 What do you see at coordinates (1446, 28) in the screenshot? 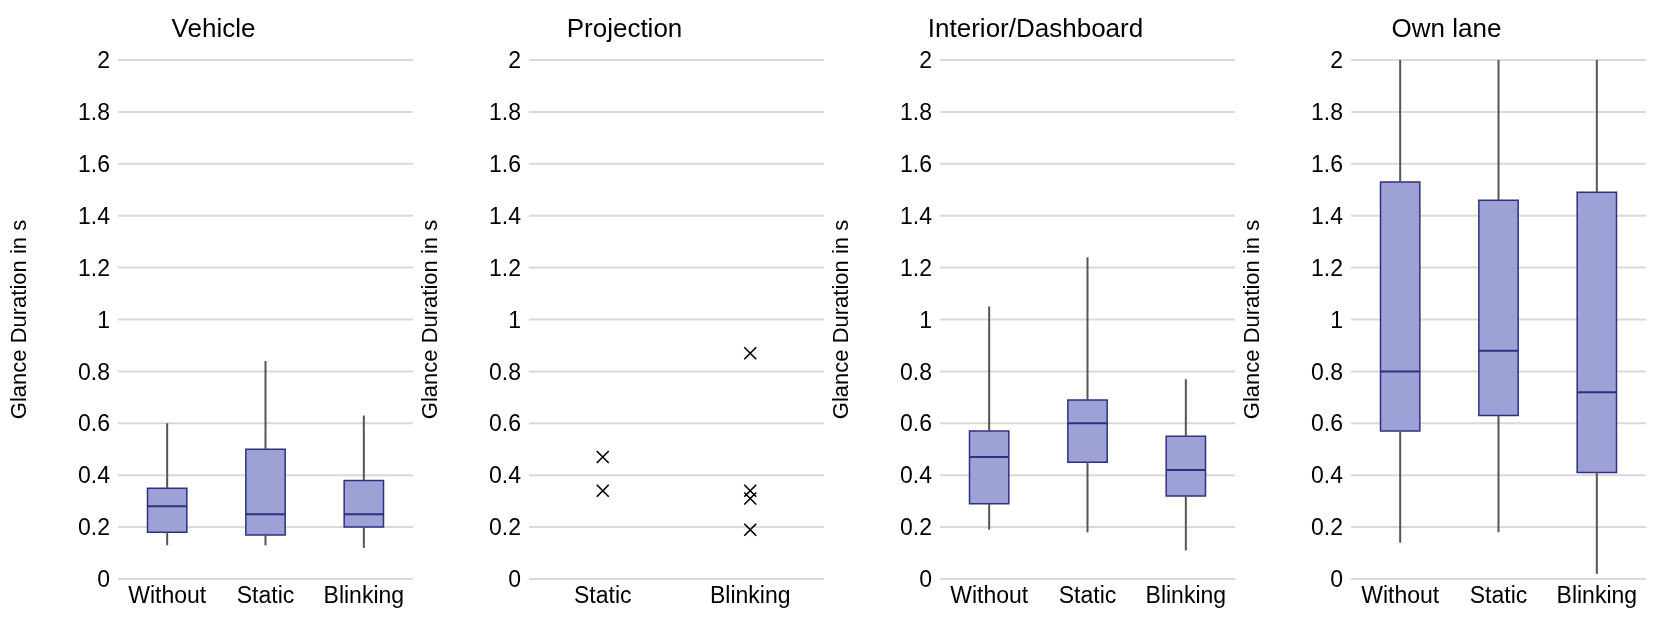
I see `chart-title: Own lane` at bounding box center [1446, 28].